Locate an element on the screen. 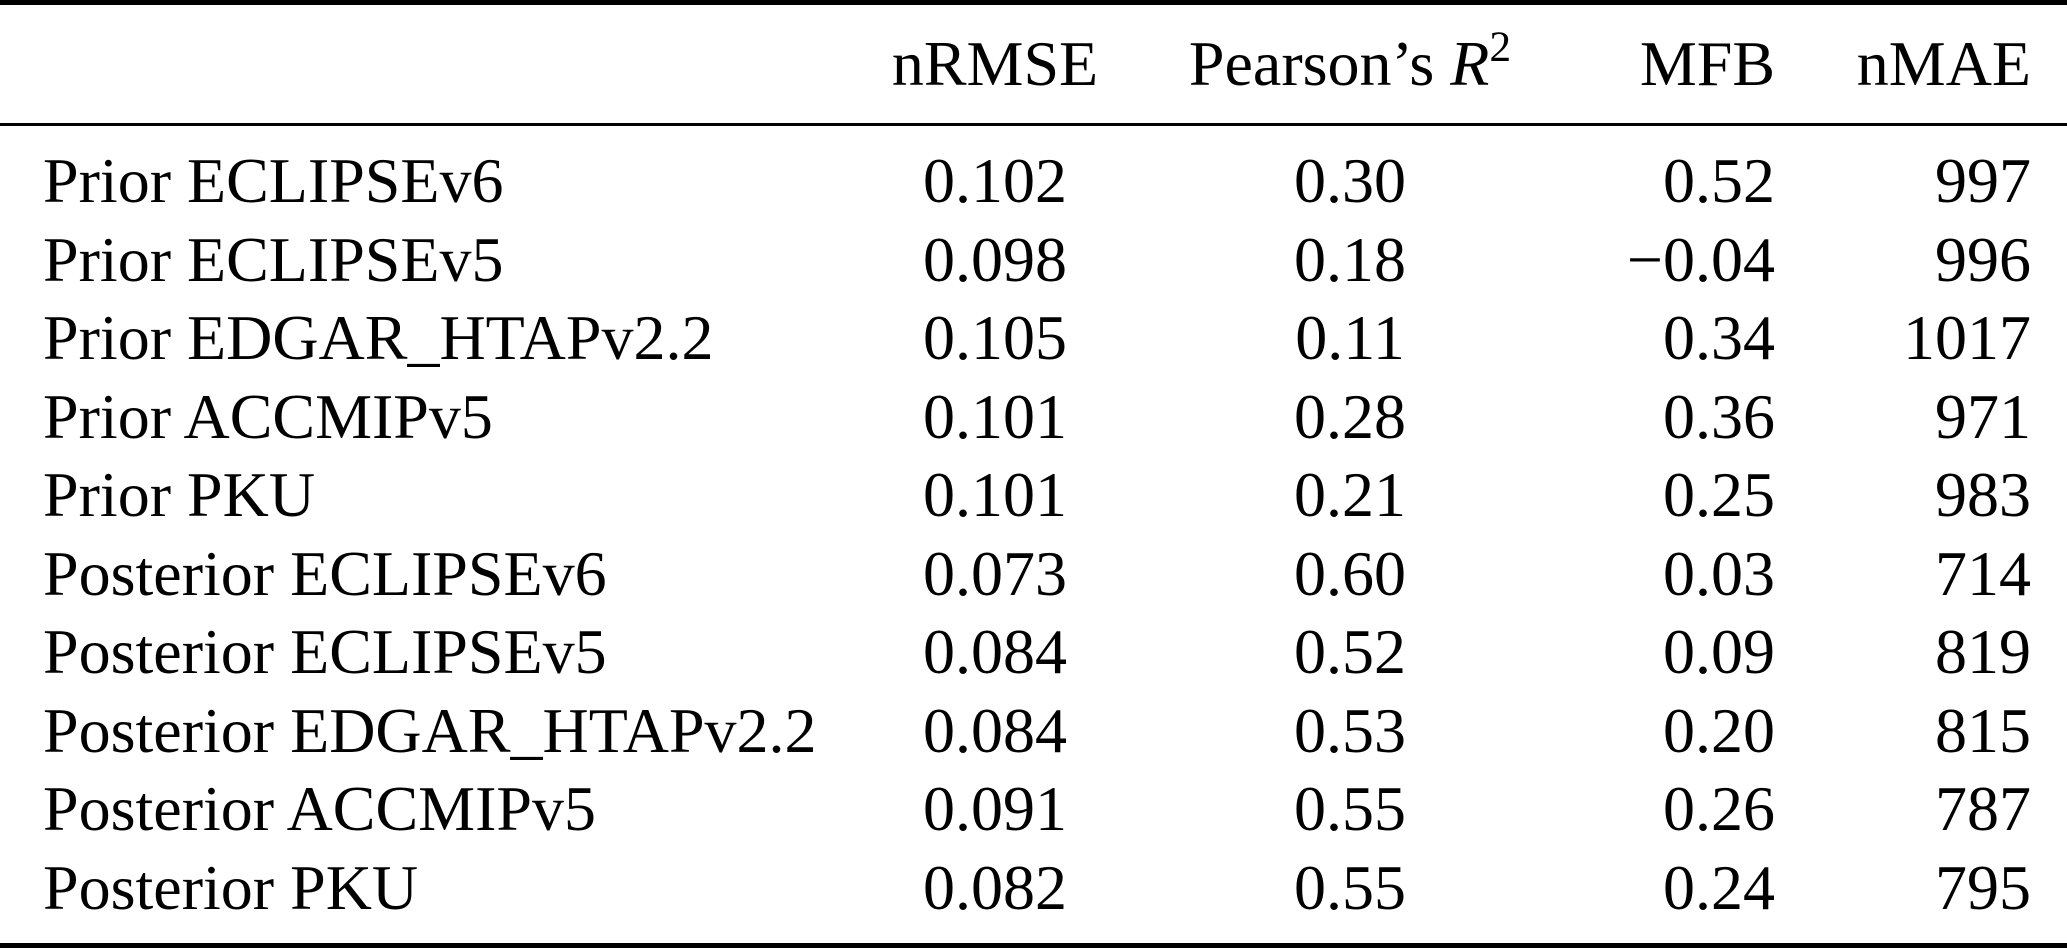  pearson-value: 0.60 is located at coordinates (1350, 573).